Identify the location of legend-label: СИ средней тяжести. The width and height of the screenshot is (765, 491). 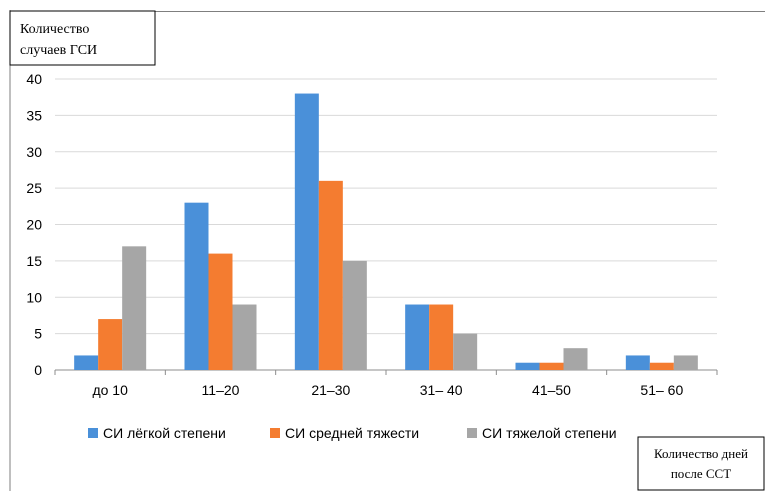
(352, 433).